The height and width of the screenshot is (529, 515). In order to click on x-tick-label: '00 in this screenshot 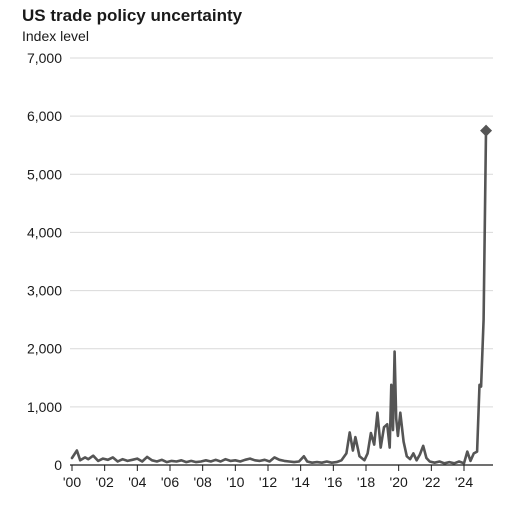, I will do `click(72, 482)`.